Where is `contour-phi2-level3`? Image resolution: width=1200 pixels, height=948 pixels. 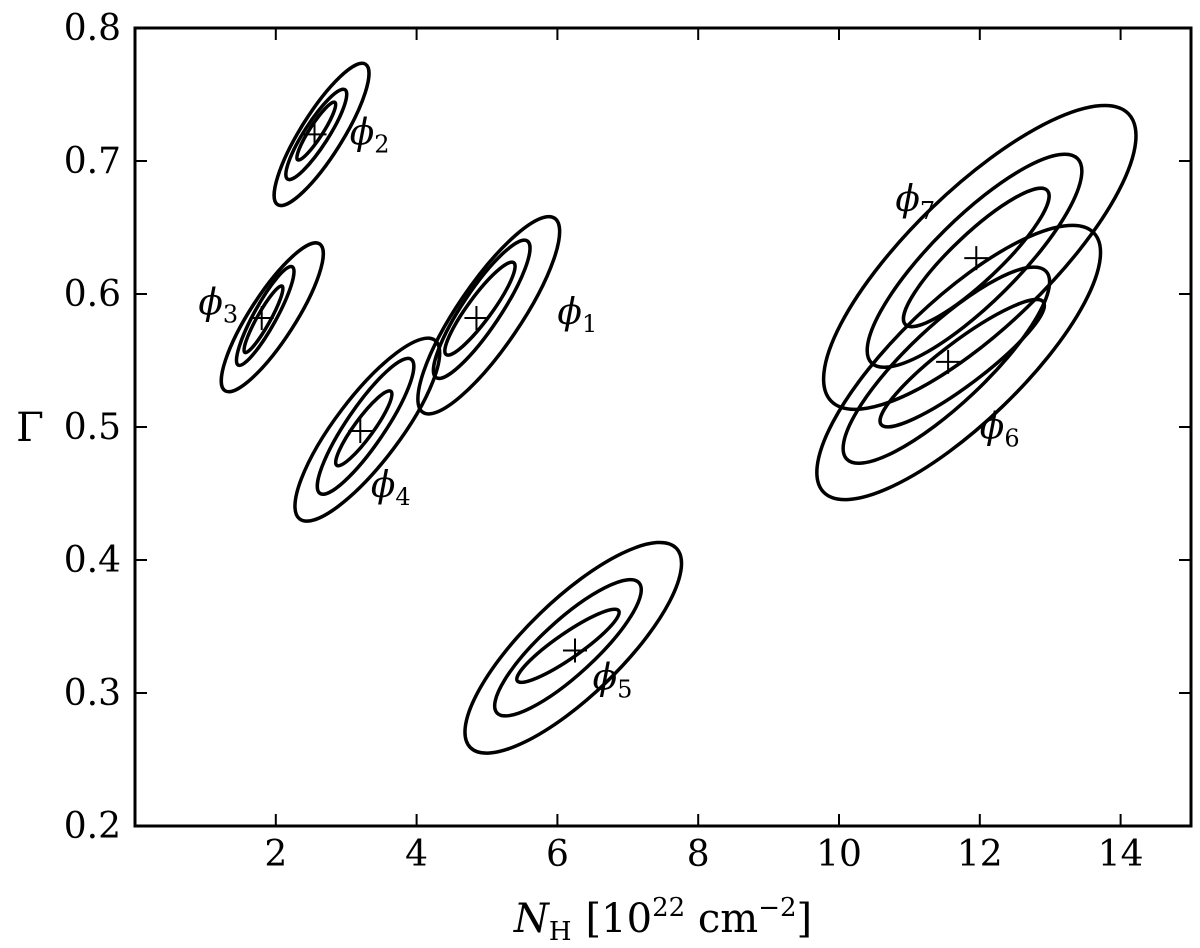
contour-phi2-level3 is located at coordinates (321, 134).